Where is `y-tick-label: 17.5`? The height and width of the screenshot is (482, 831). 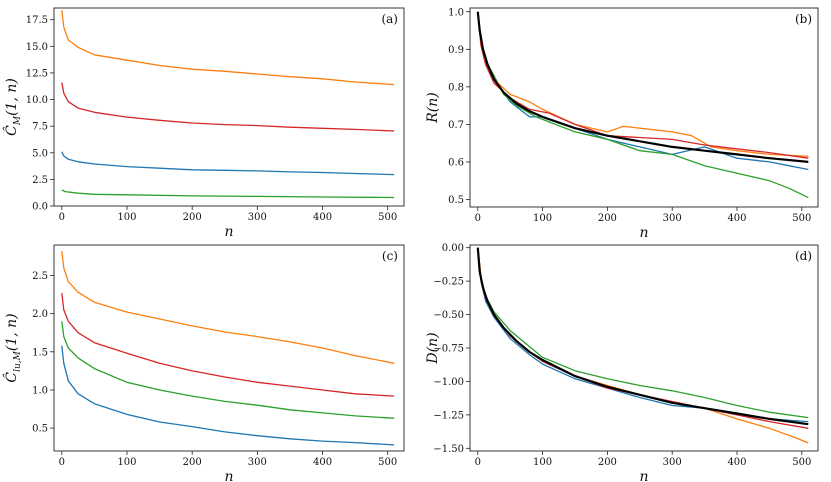
y-tick-label: 17.5 is located at coordinates (37, 20).